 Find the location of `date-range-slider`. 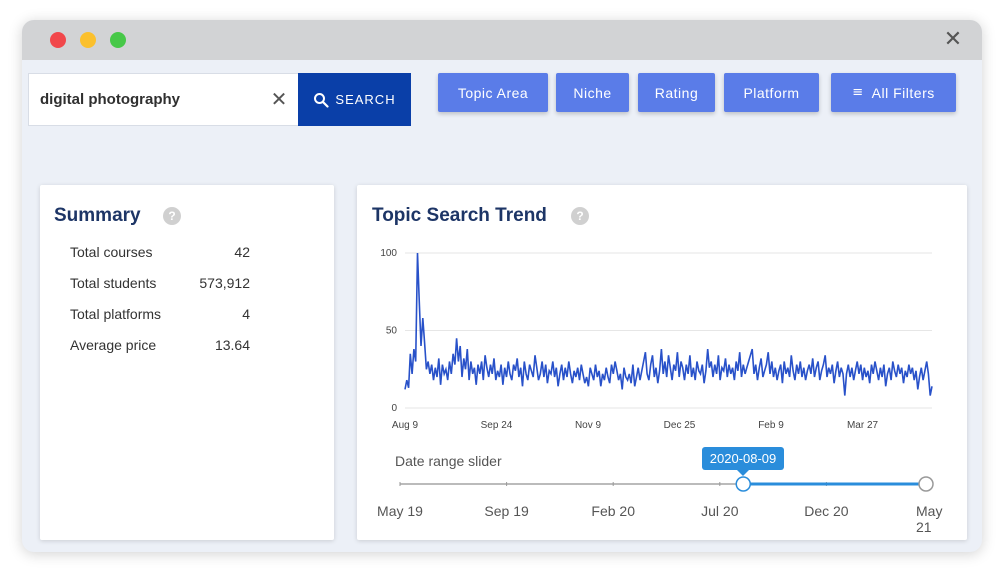

date-range-slider is located at coordinates (662, 493).